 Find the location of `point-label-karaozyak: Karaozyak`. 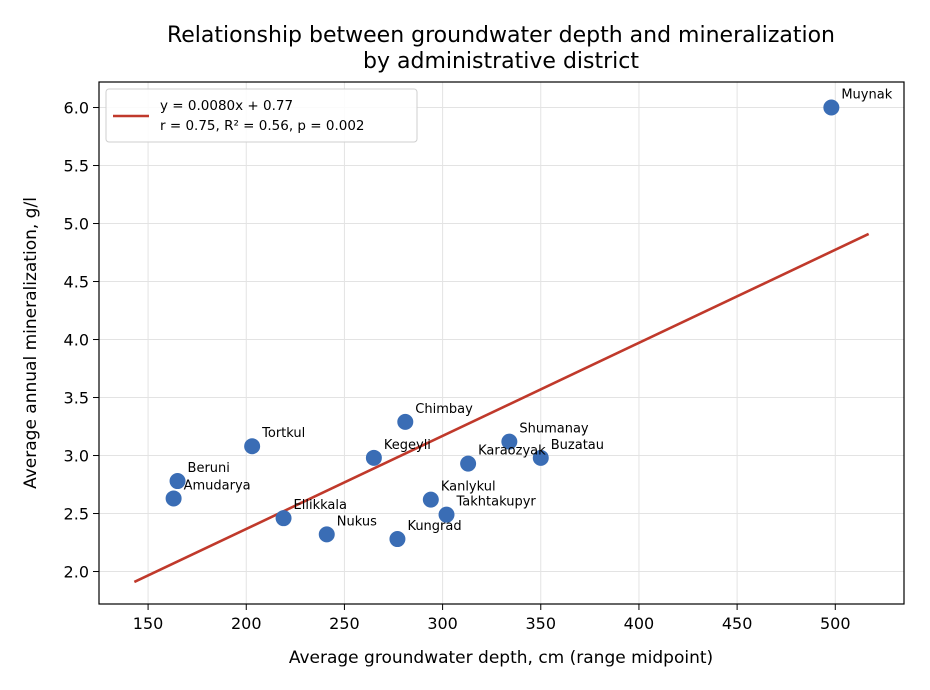

point-label-karaozyak: Karaozyak is located at coordinates (512, 451).